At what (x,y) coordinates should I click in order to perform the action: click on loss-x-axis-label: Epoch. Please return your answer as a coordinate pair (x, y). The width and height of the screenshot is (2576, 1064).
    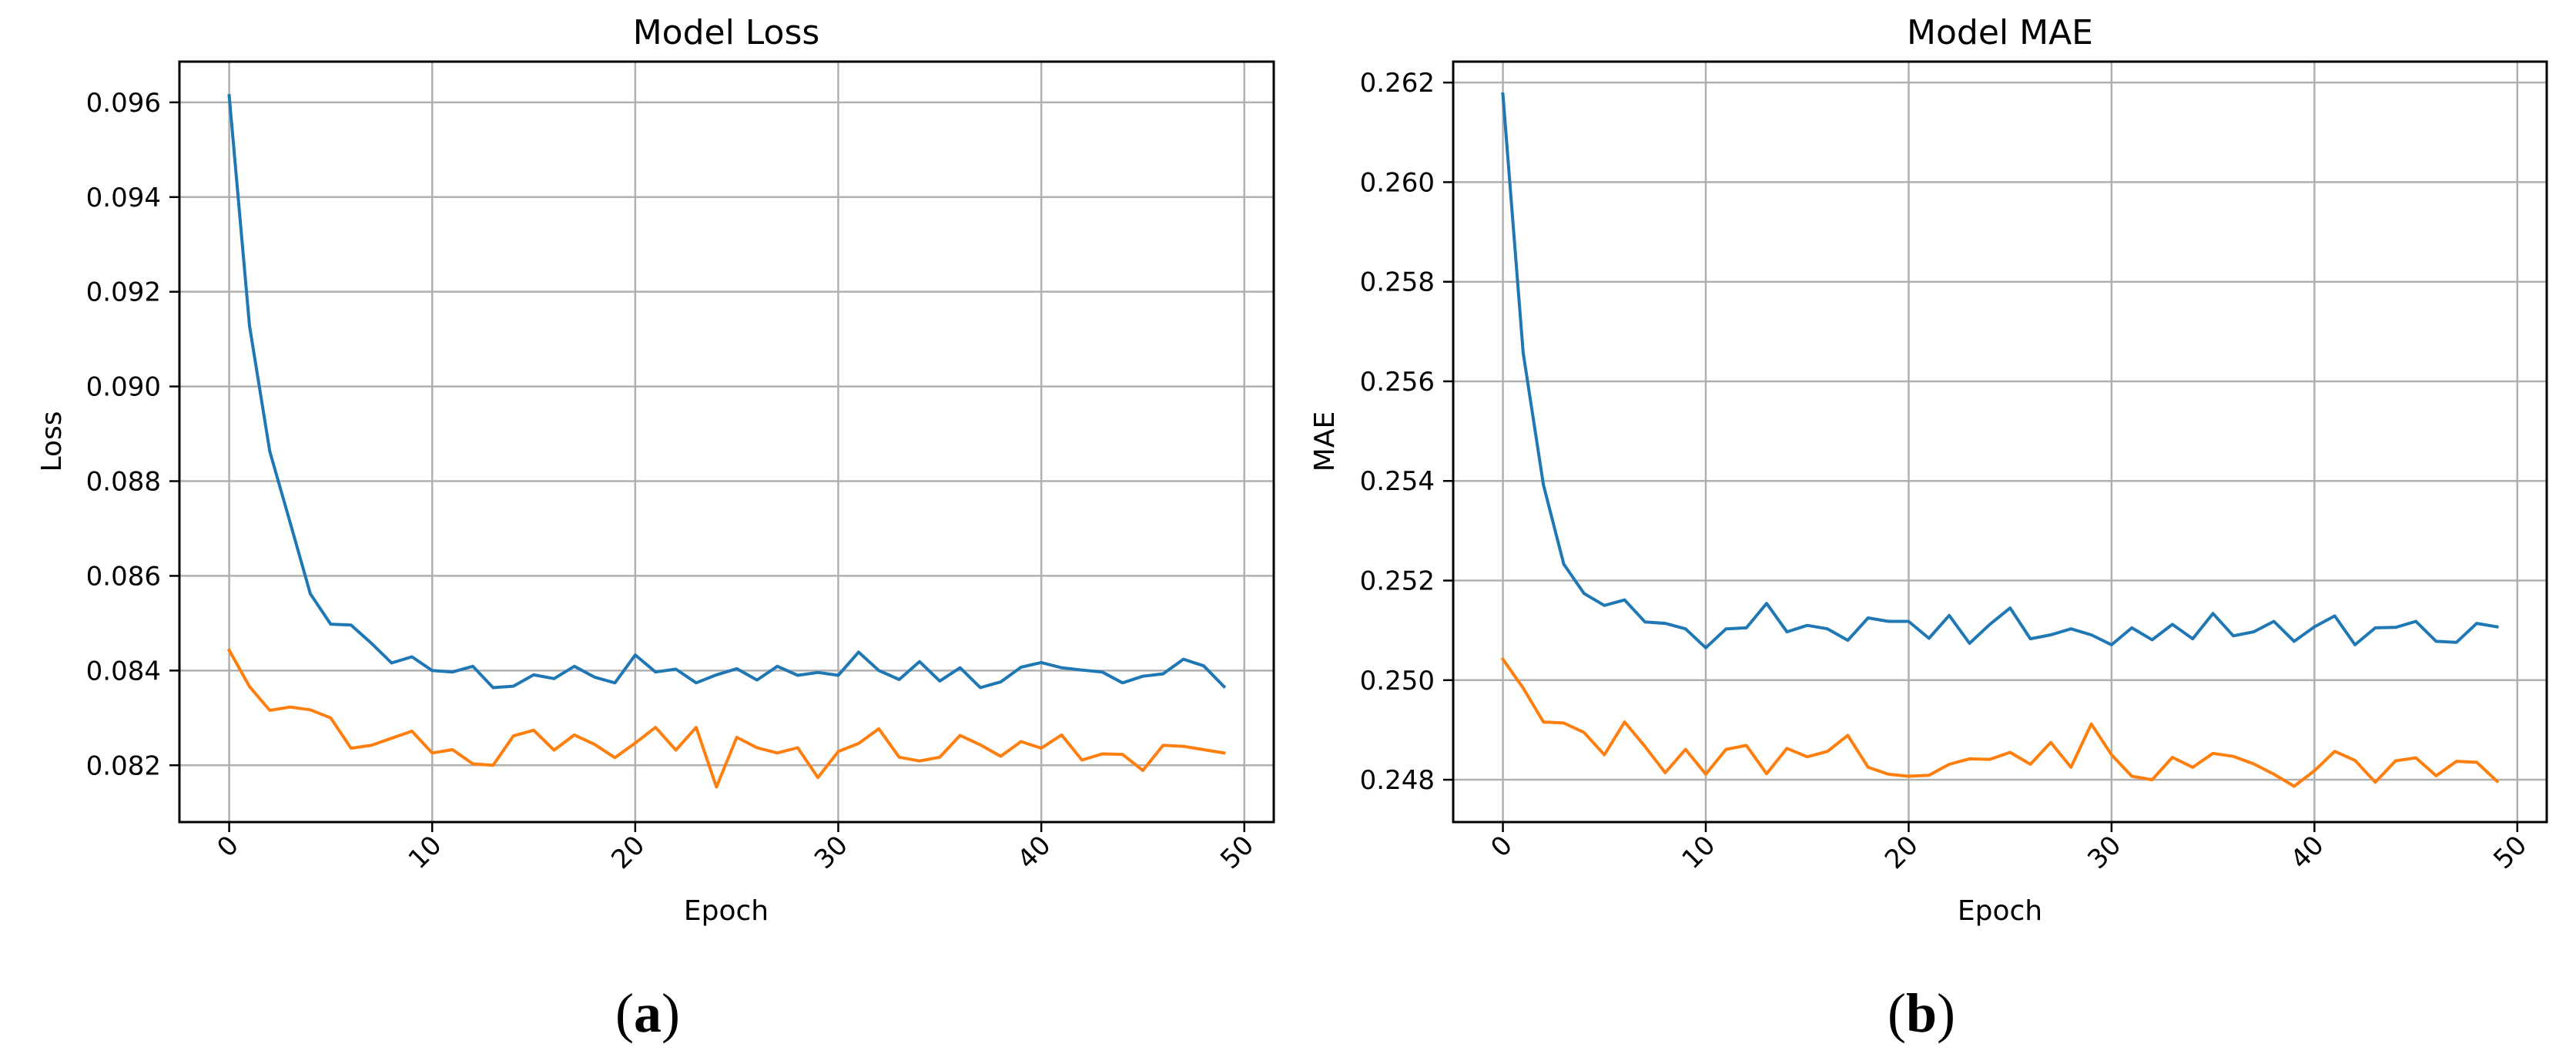
    Looking at the image, I should click on (726, 911).